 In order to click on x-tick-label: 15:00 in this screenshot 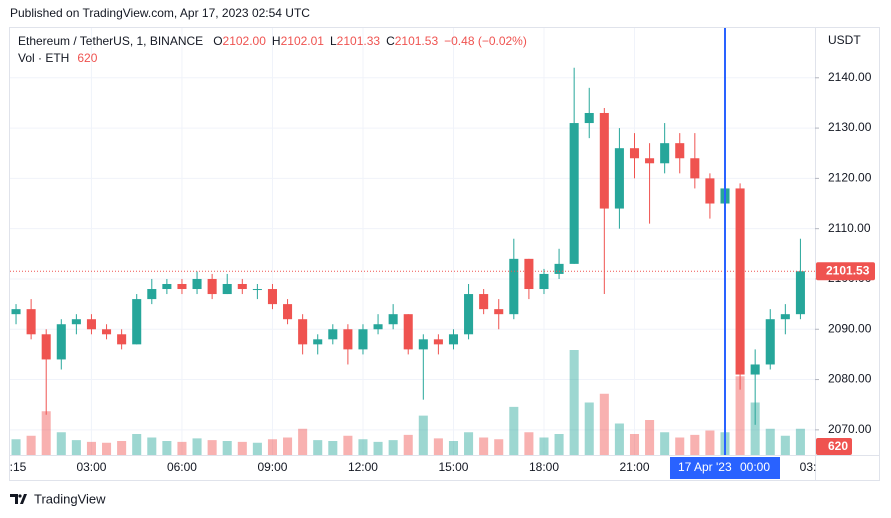, I will do `click(453, 467)`.